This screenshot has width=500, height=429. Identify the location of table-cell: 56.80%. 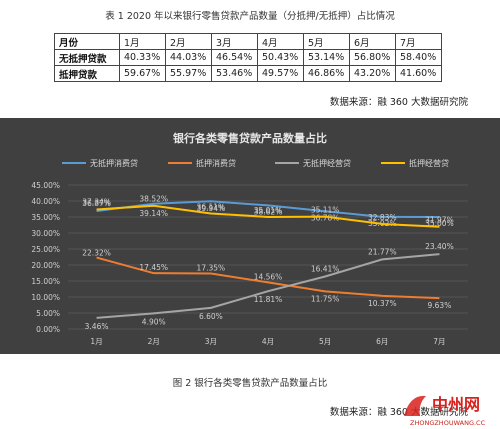
(372, 57).